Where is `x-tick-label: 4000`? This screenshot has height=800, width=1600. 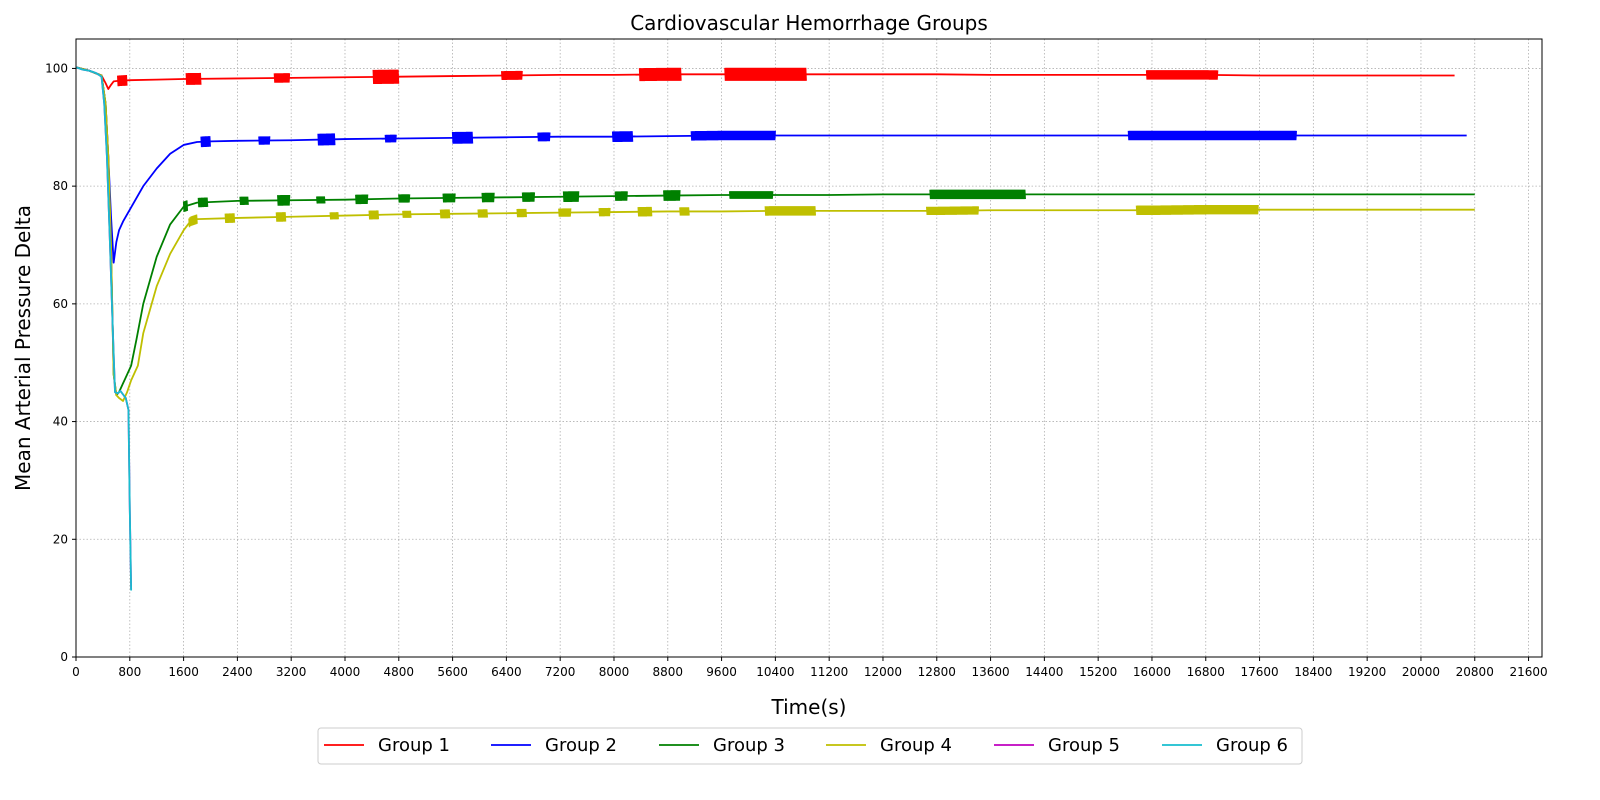
x-tick-label: 4000 is located at coordinates (345, 672).